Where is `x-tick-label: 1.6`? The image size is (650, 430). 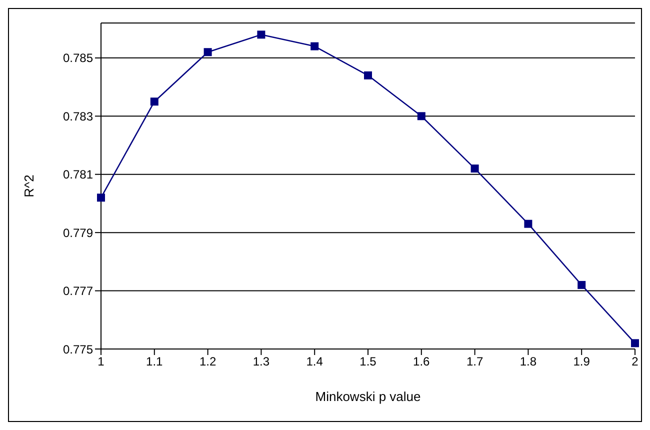
x-tick-label: 1.6 is located at coordinates (421, 361).